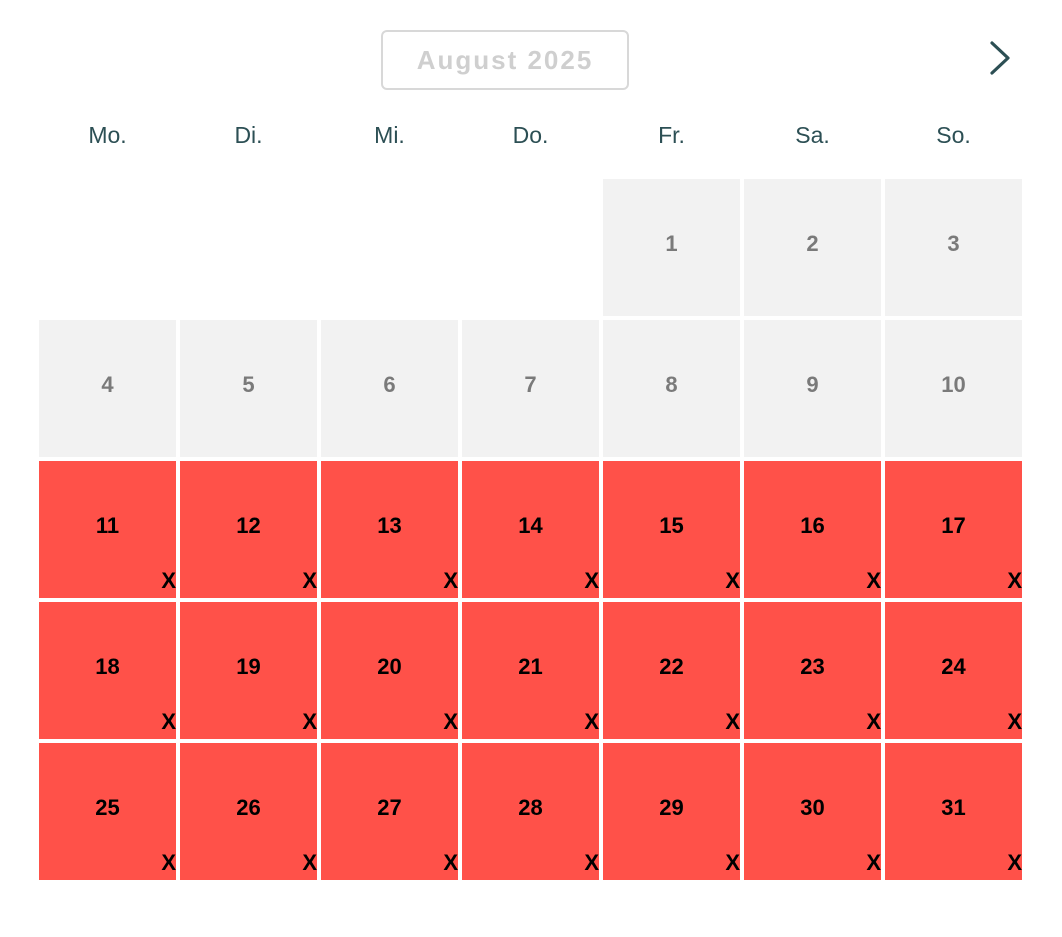 The image size is (1062, 937). I want to click on day-cell-15: 15 X, so click(671, 529).